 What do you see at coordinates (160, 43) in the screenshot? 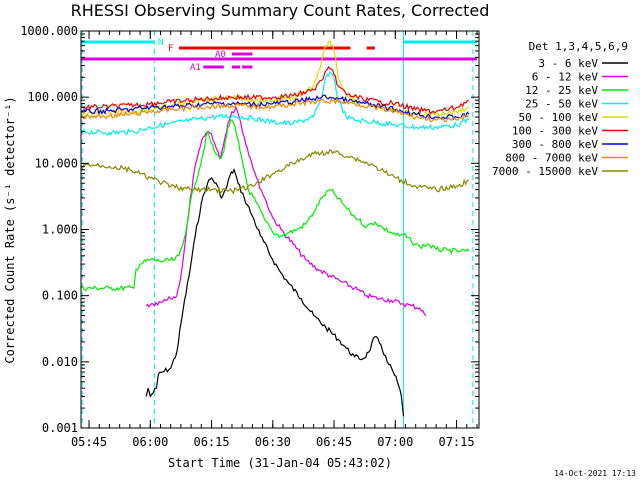
I see `flag-label: N` at bounding box center [160, 43].